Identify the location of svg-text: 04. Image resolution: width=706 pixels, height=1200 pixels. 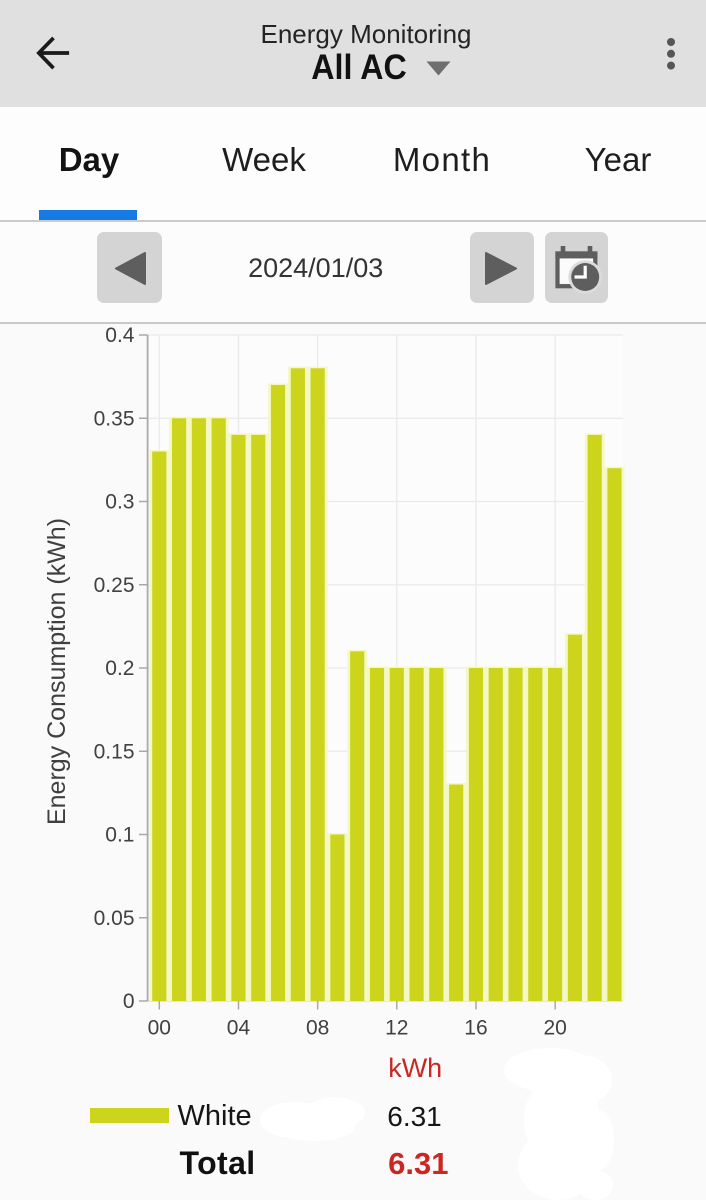
(239, 1028).